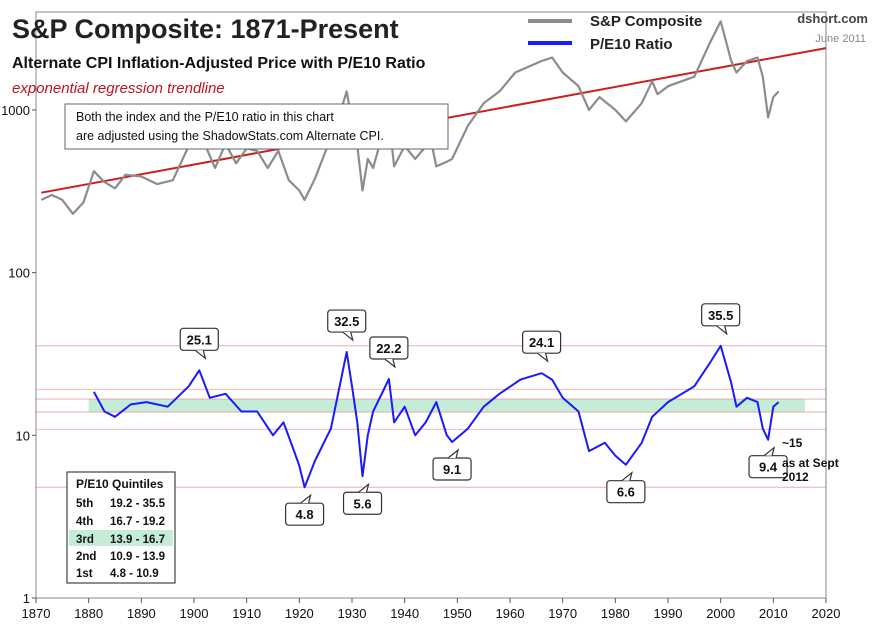 This screenshot has height=639, width=880. Describe the element at coordinates (84, 574) in the screenshot. I see `quintile-name-1st: 1st` at that location.